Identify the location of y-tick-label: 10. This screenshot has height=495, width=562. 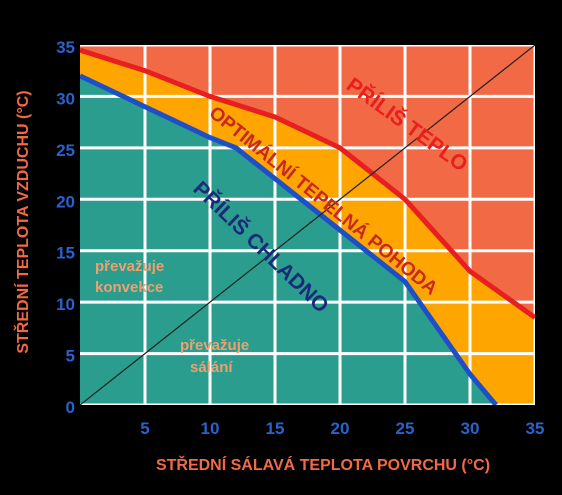
(65, 304).